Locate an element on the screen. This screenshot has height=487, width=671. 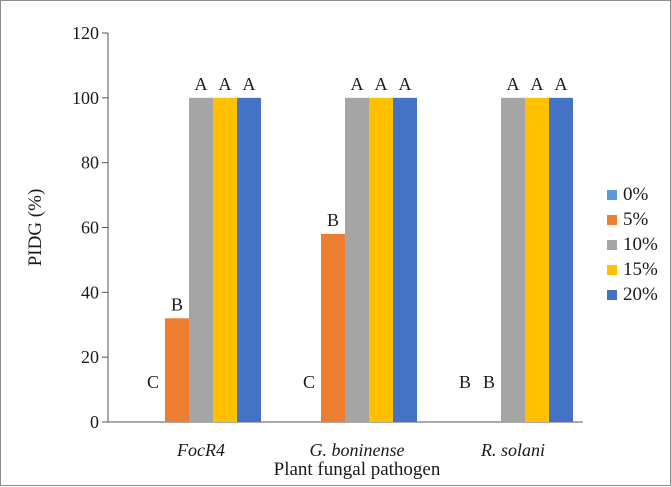
x-axis-categories: FocR4 G. boninense R. solani is located at coordinates (360, 450).